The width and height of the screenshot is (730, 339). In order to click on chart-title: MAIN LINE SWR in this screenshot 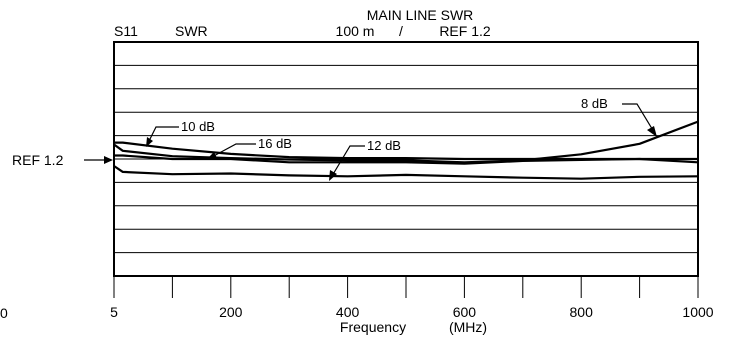, I will do `click(420, 15)`.